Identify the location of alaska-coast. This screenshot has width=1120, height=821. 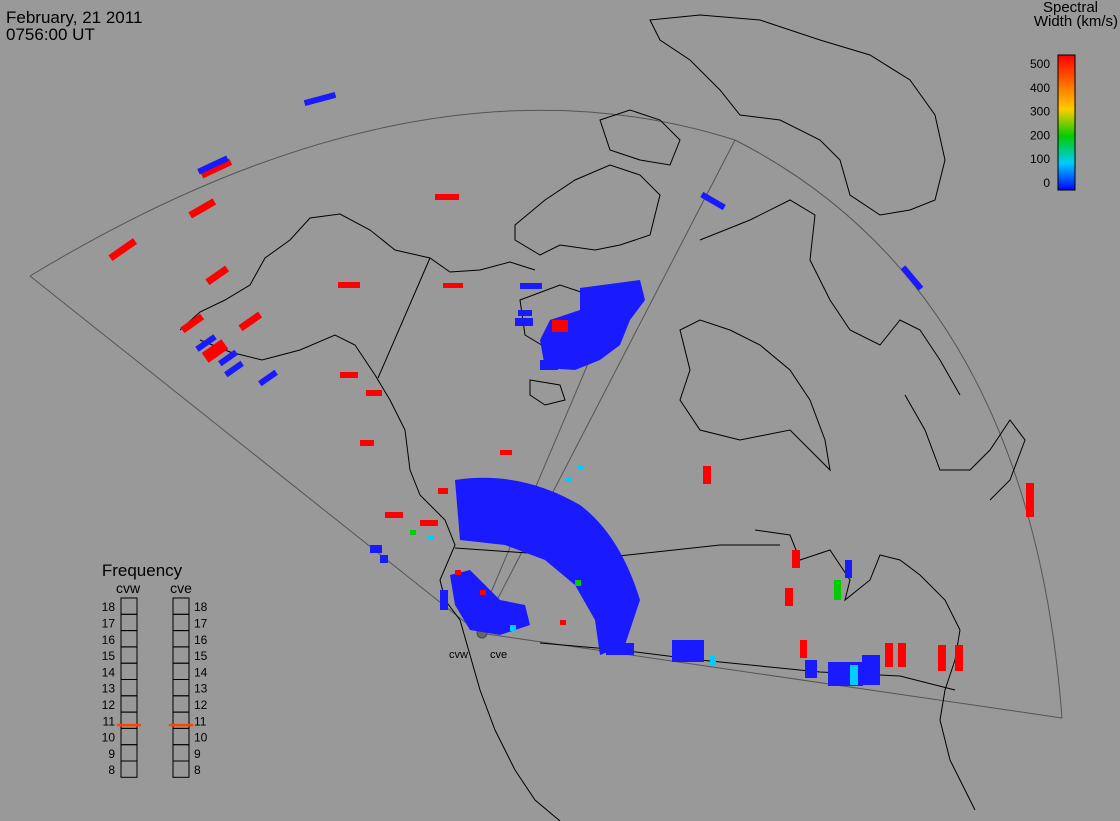
(357, 272).